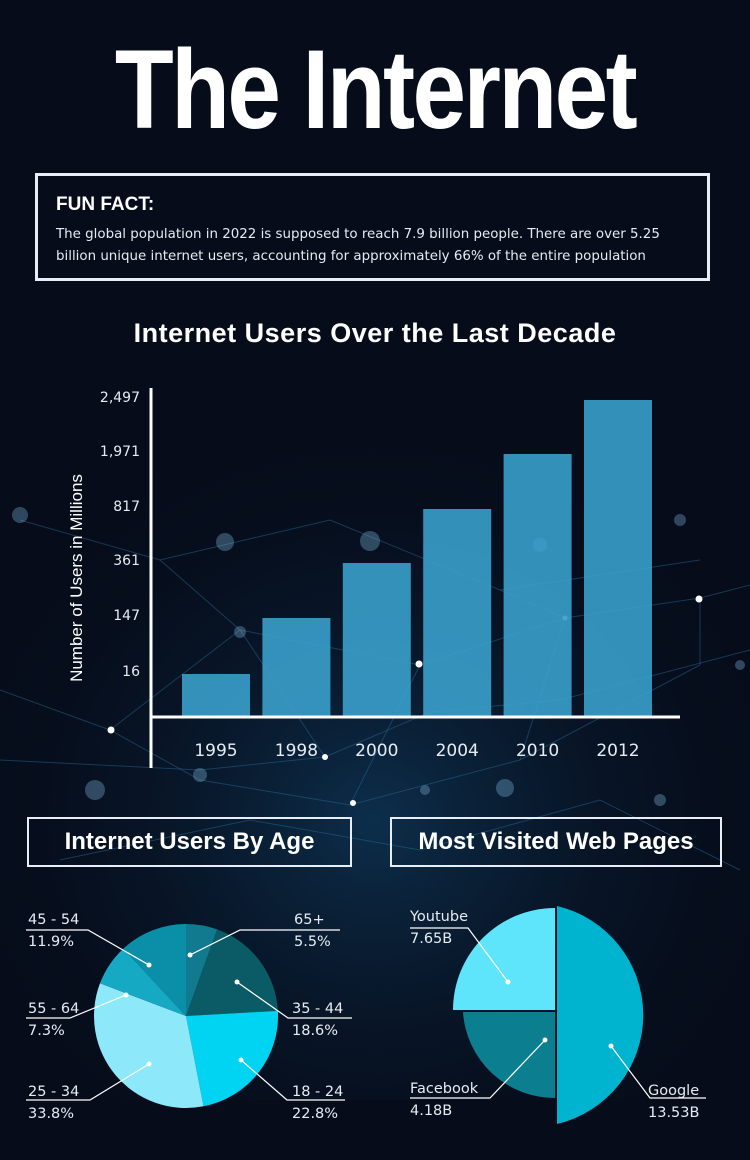 This screenshot has height=1160, width=750. What do you see at coordinates (431, 939) in the screenshot?
I see `pie-value: 7.65B` at bounding box center [431, 939].